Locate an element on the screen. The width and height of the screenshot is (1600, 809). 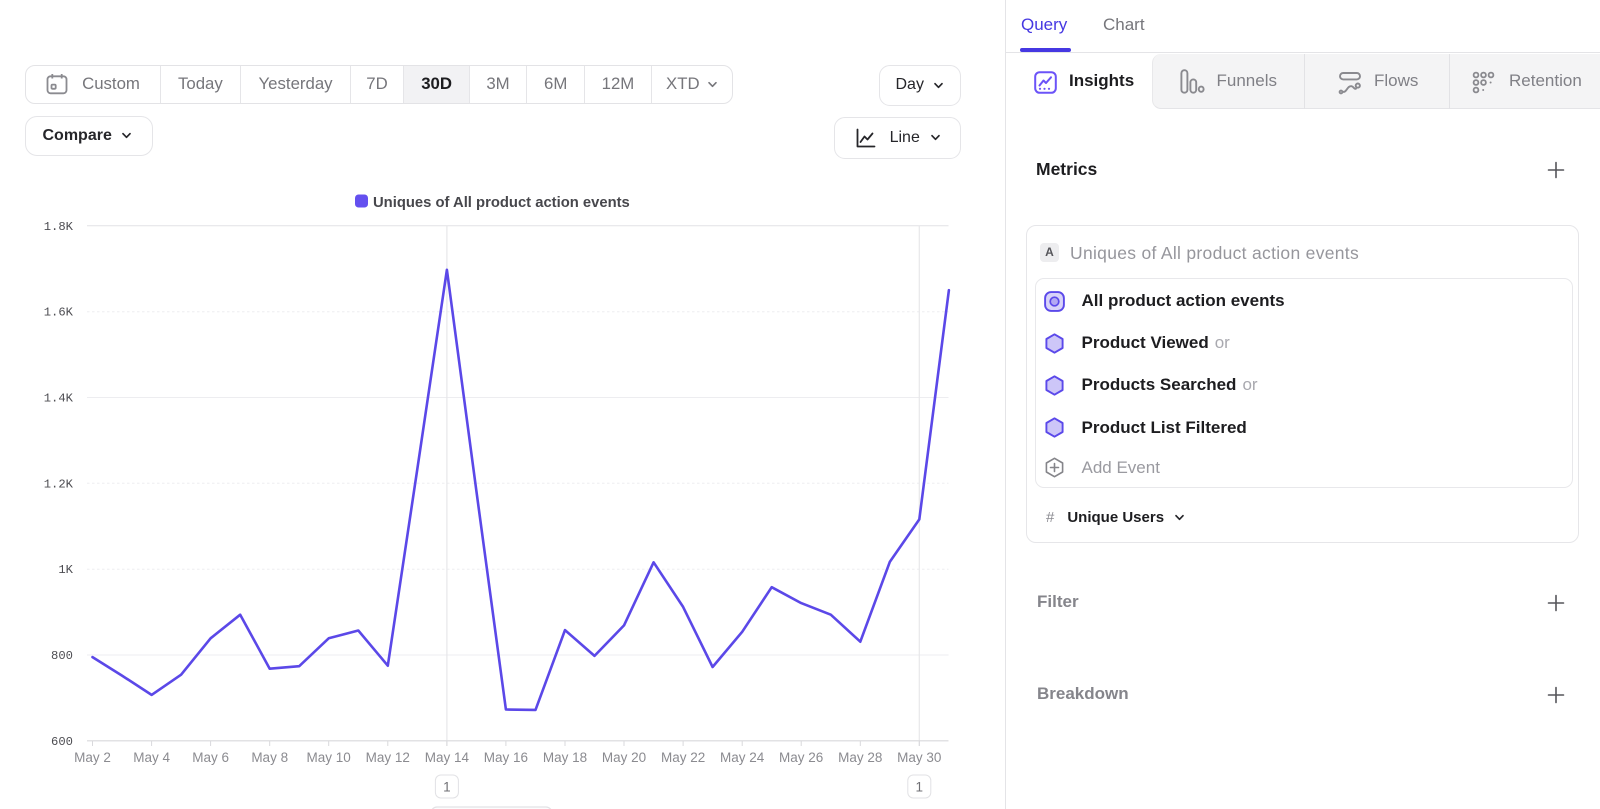
svg-text: 600 is located at coordinates (62, 742).